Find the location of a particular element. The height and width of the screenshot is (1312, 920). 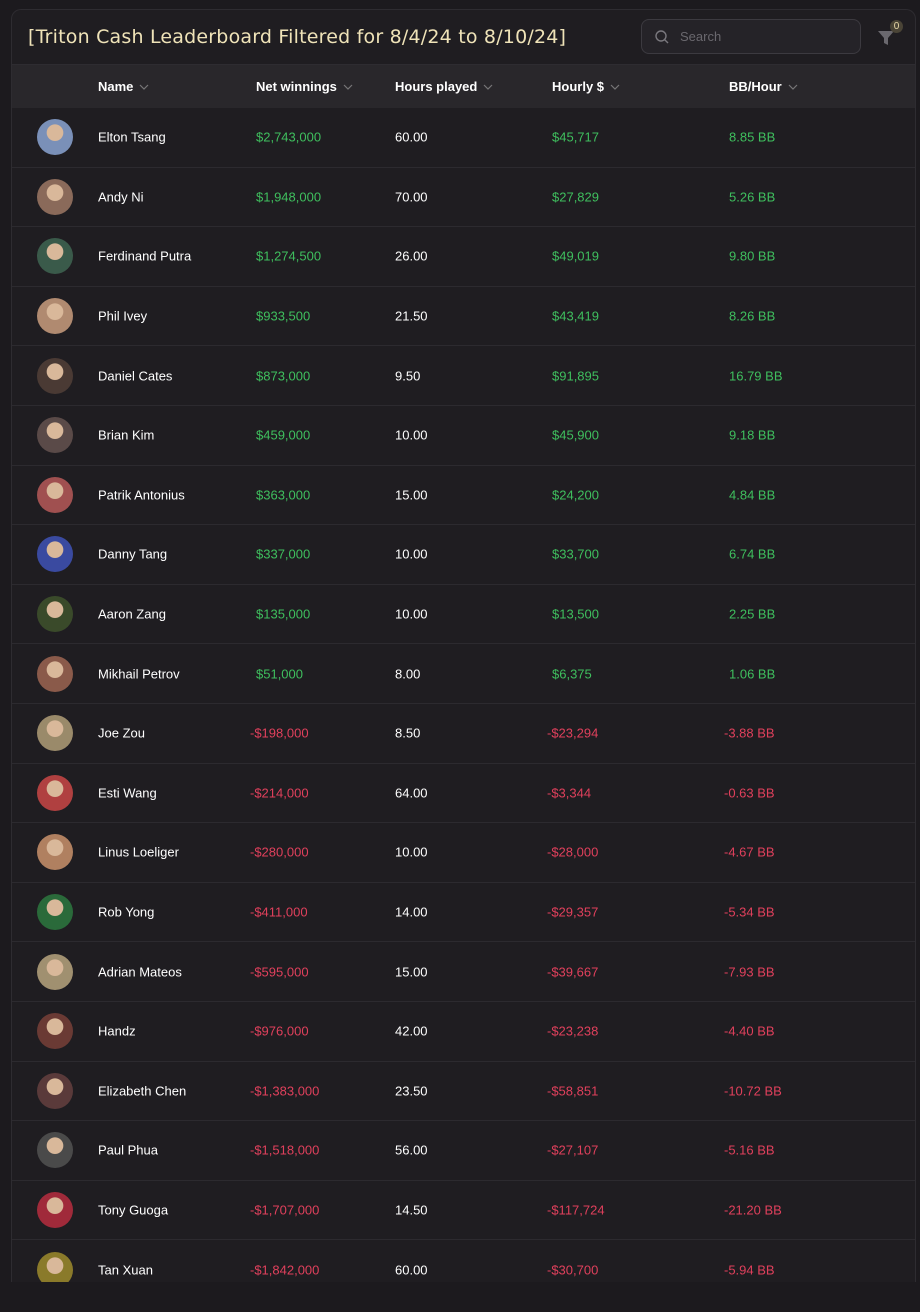

table-row: Handz -$976,000 42.00 -$23,238 -4.40 BB is located at coordinates (463, 1032).